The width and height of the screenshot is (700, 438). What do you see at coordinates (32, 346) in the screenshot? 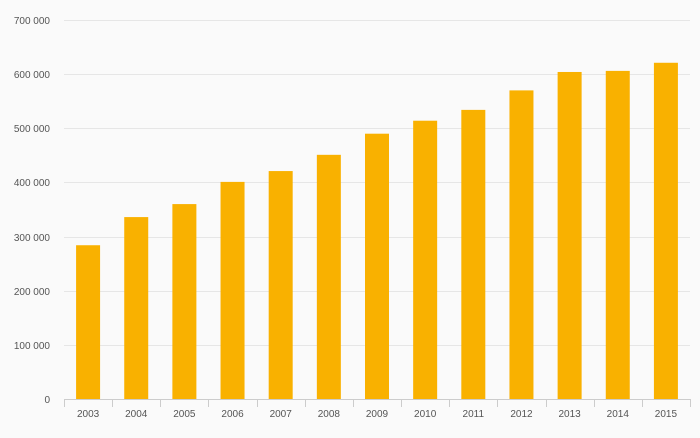
I see `y-tick-label: 100 000` at bounding box center [32, 346].